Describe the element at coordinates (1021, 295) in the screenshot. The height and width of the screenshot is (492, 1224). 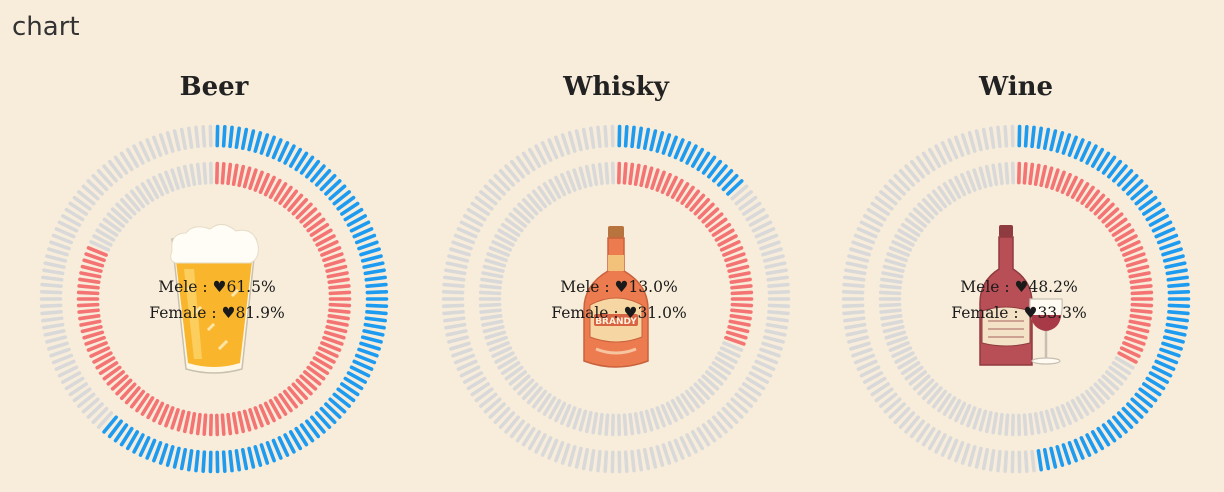
I see `wine-bottle-and-glass-icon` at that location.